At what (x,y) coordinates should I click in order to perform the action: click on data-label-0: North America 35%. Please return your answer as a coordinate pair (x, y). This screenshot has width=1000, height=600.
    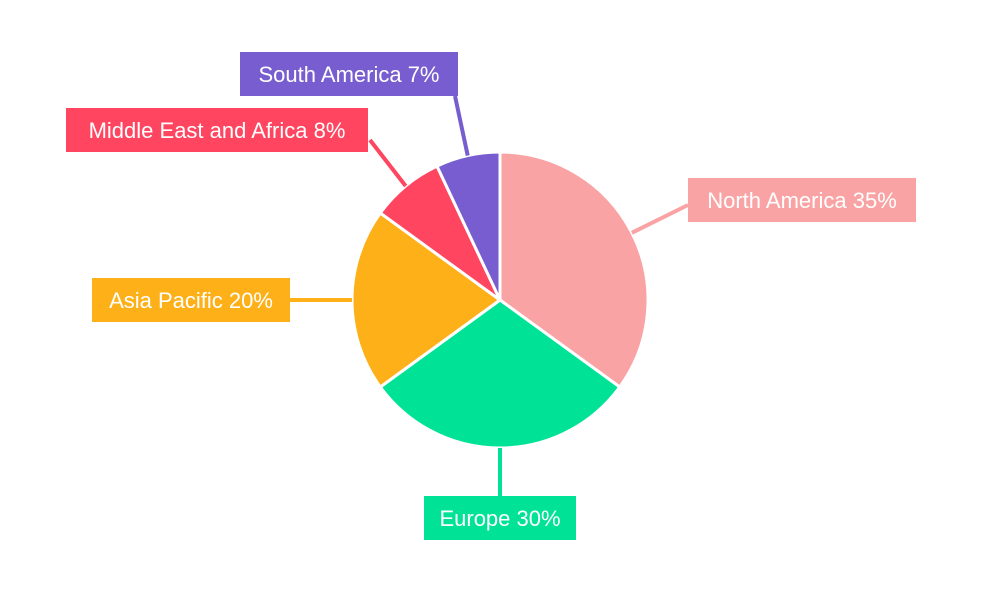
    Looking at the image, I should click on (802, 200).